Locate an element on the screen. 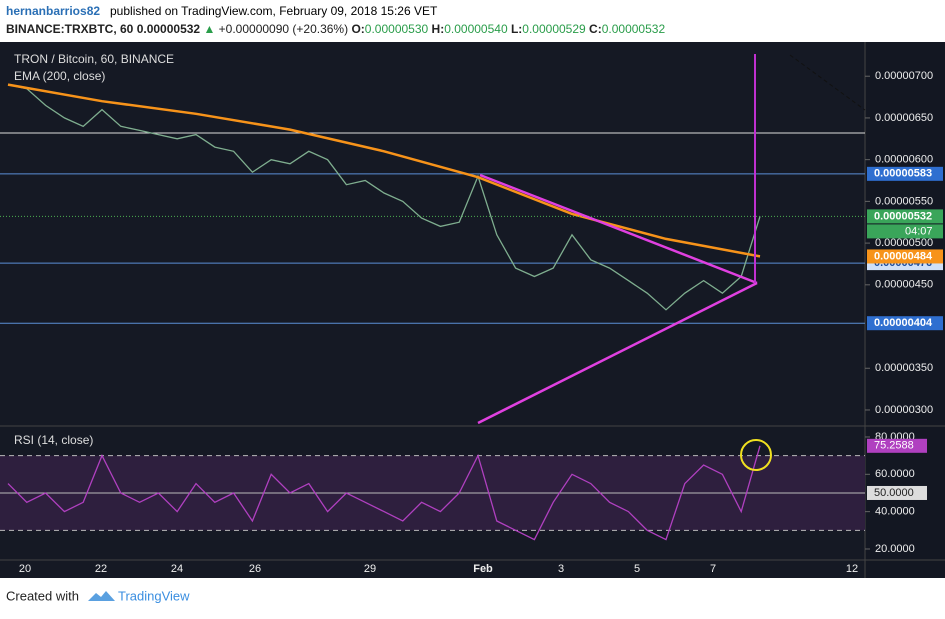 The width and height of the screenshot is (945, 619). x-tick-label: Feb is located at coordinates (483, 569).